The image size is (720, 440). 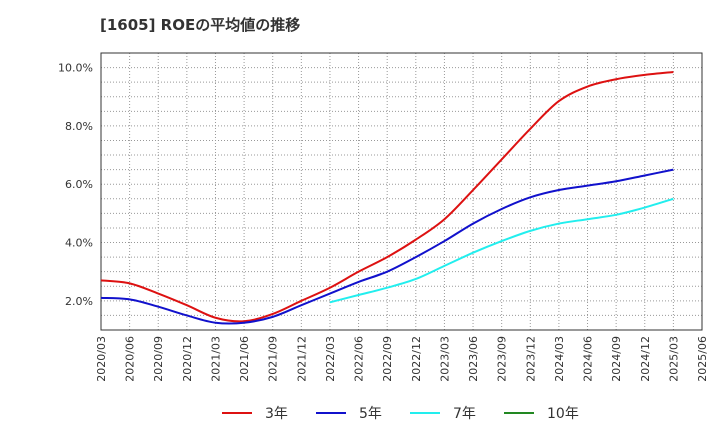 I want to click on x-tick-label: 2022/06, so click(x=359, y=359).